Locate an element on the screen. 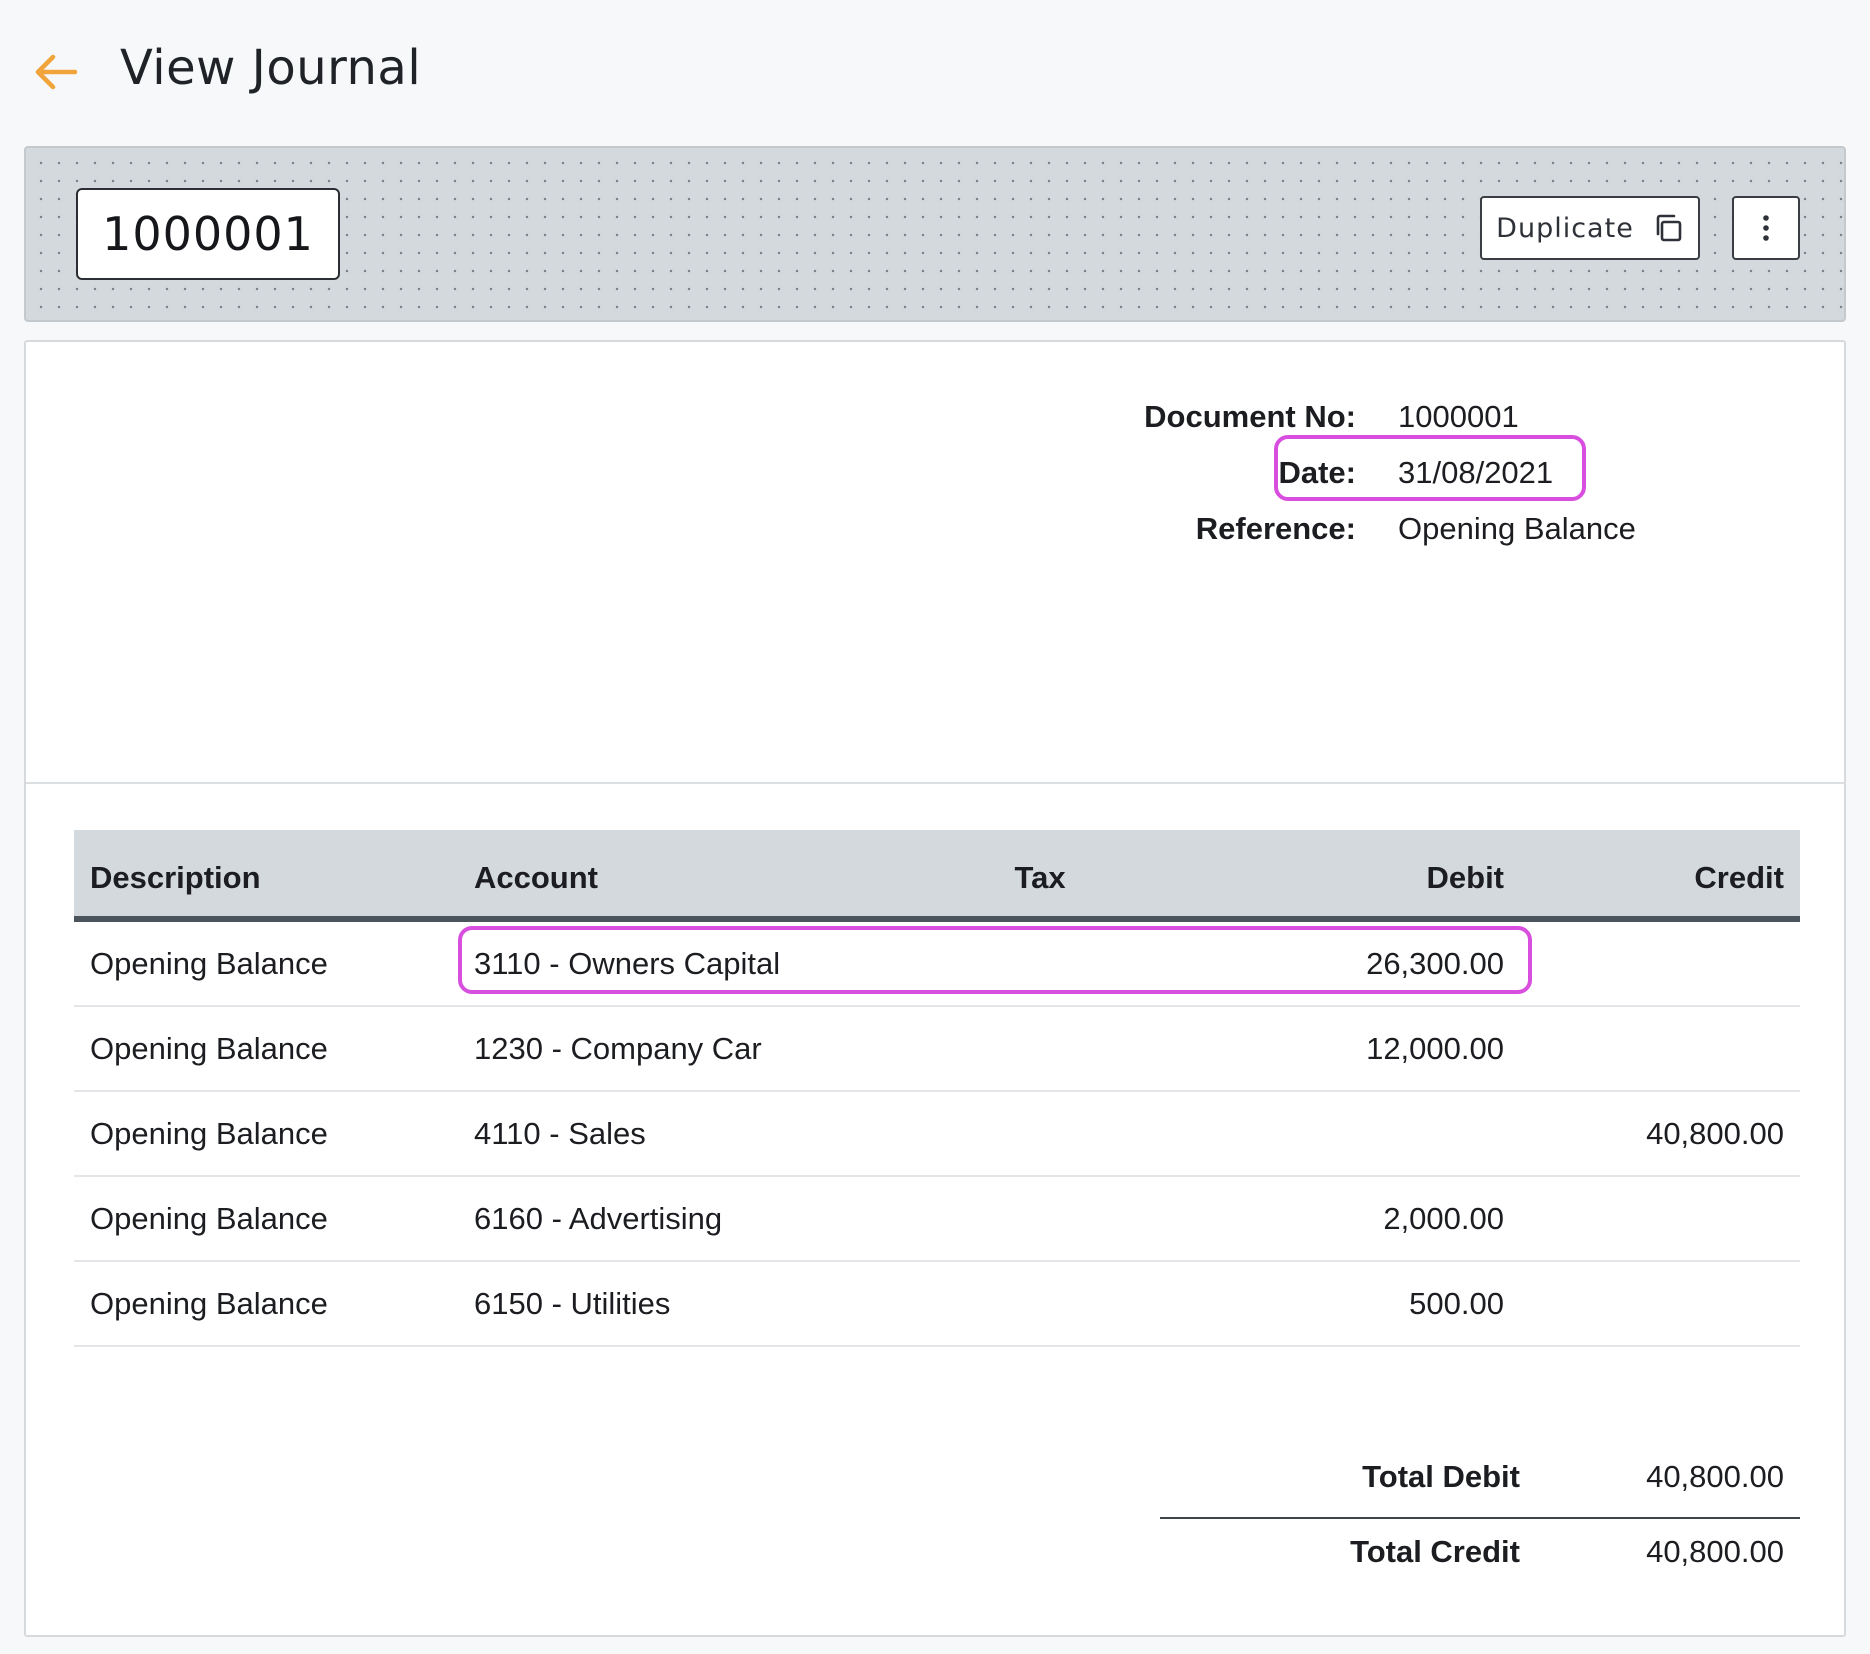 Image resolution: width=1870 pixels, height=1654 pixels. reference-row: Reference: Opening Balance is located at coordinates (935, 529).